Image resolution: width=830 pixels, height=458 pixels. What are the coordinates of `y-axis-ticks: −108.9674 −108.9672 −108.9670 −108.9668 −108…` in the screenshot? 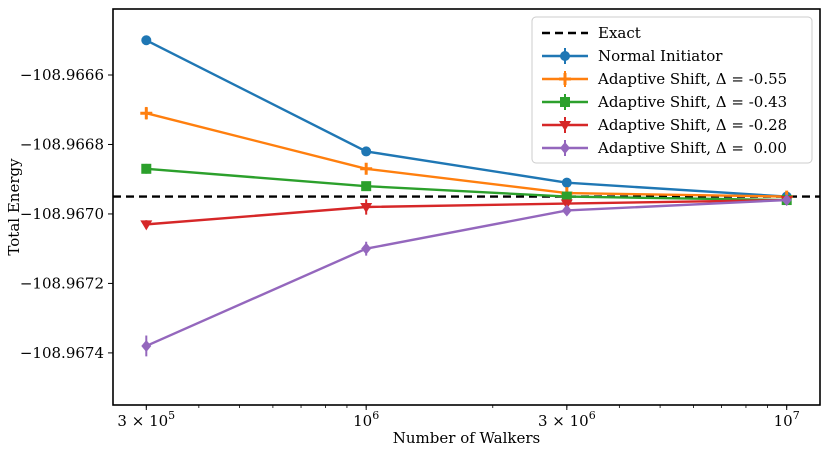 It's located at (66, 214).